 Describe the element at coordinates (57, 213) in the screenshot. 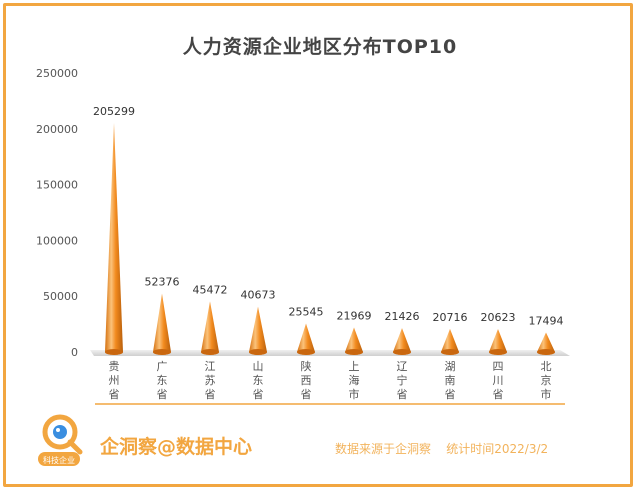

I see `y-axis: 0 50000 100000 150000 200000 250000` at that location.